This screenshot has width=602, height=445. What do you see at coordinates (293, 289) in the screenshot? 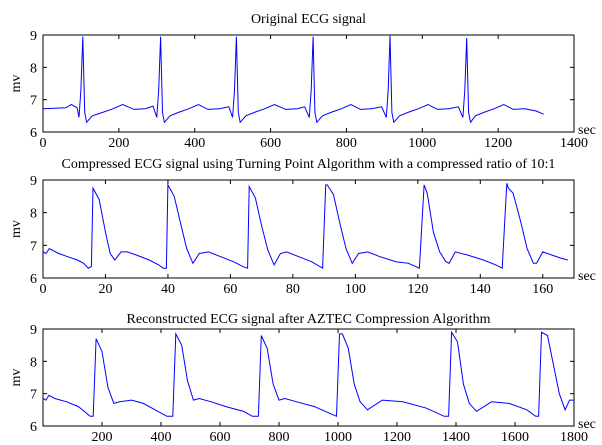
I see `x-tick-label: 80` at bounding box center [293, 289].